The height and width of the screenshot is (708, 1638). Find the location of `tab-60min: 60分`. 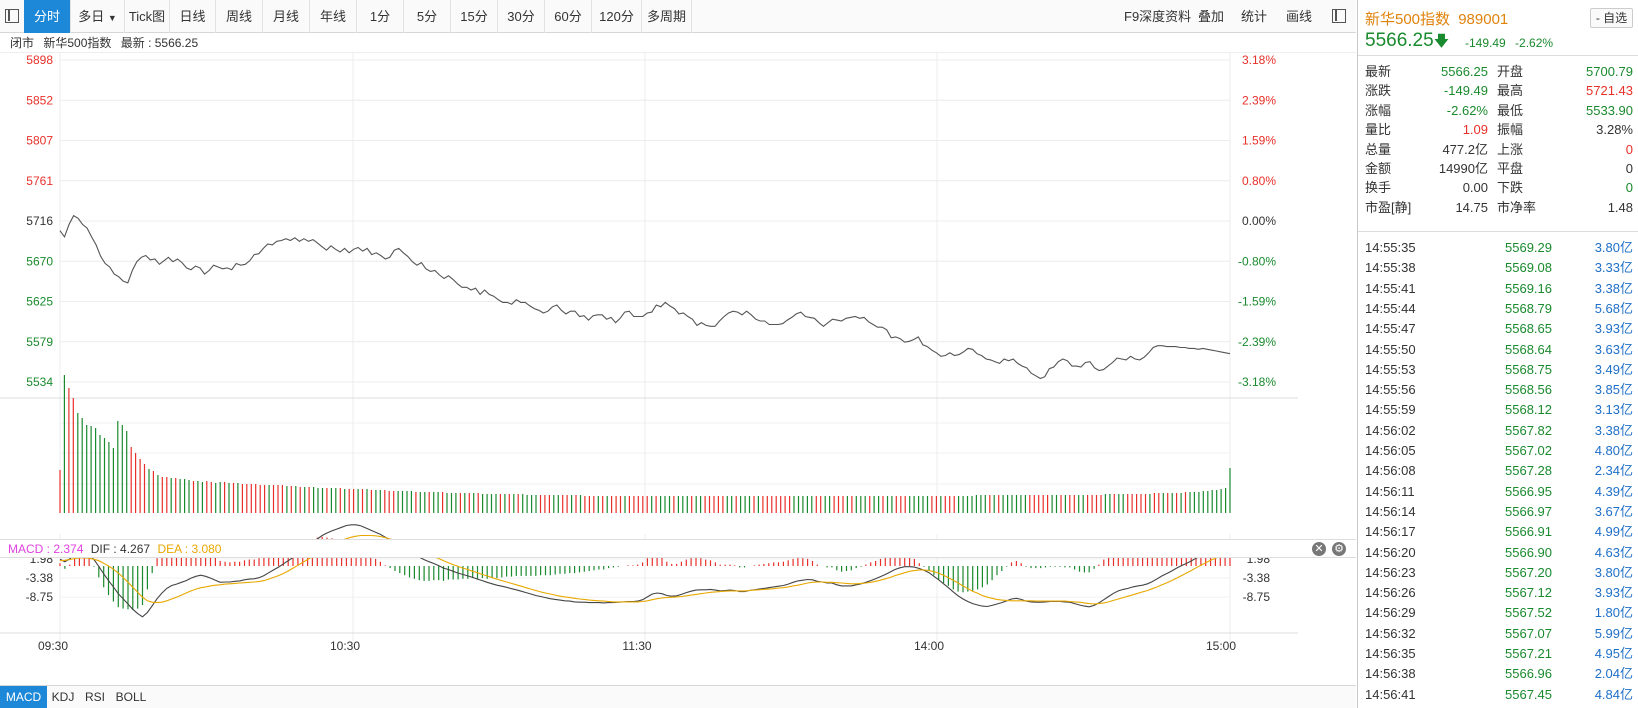

tab-60min: 60分 is located at coordinates (568, 16).